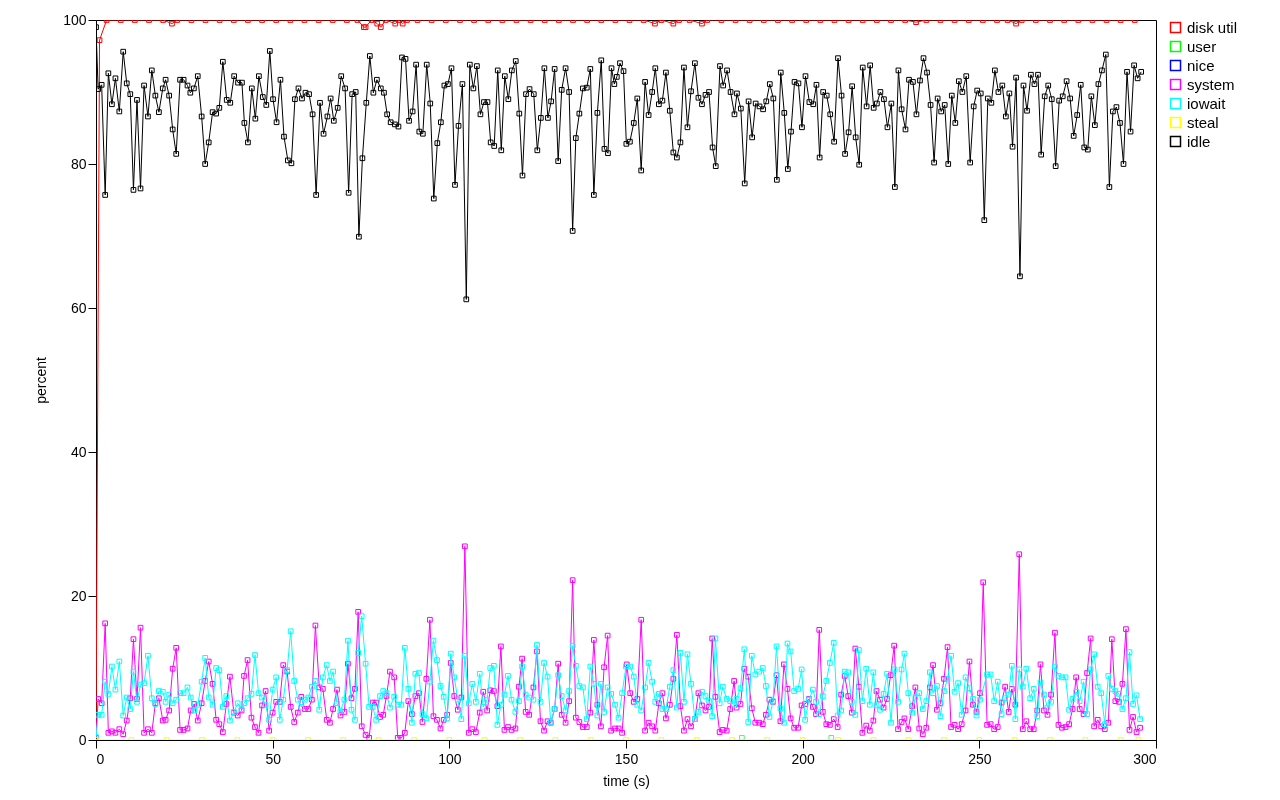 Image resolution: width=1280 pixels, height=800 pixels. What do you see at coordinates (78, 595) in the screenshot?
I see `y-tick-label: 20` at bounding box center [78, 595].